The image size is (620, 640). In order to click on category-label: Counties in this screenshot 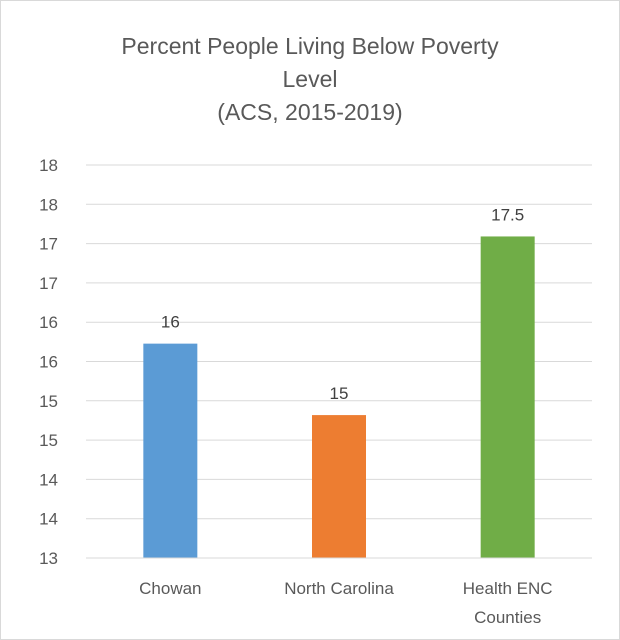, I will do `click(507, 617)`.